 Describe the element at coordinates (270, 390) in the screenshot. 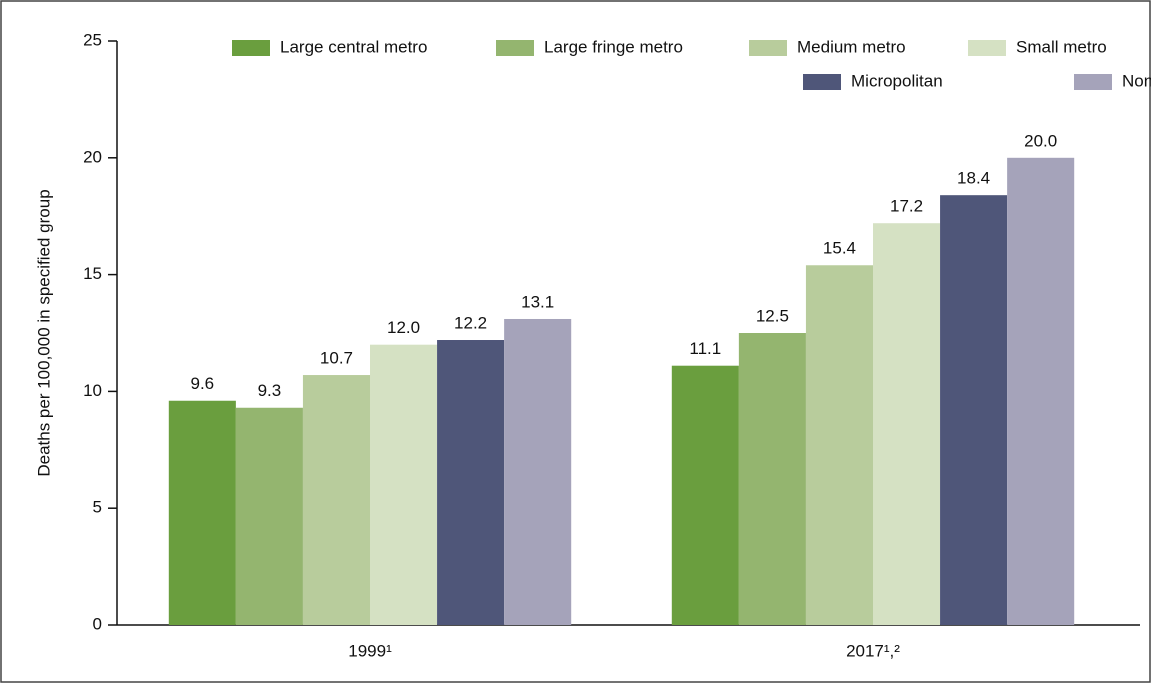

I see `value-label: 9.3` at that location.